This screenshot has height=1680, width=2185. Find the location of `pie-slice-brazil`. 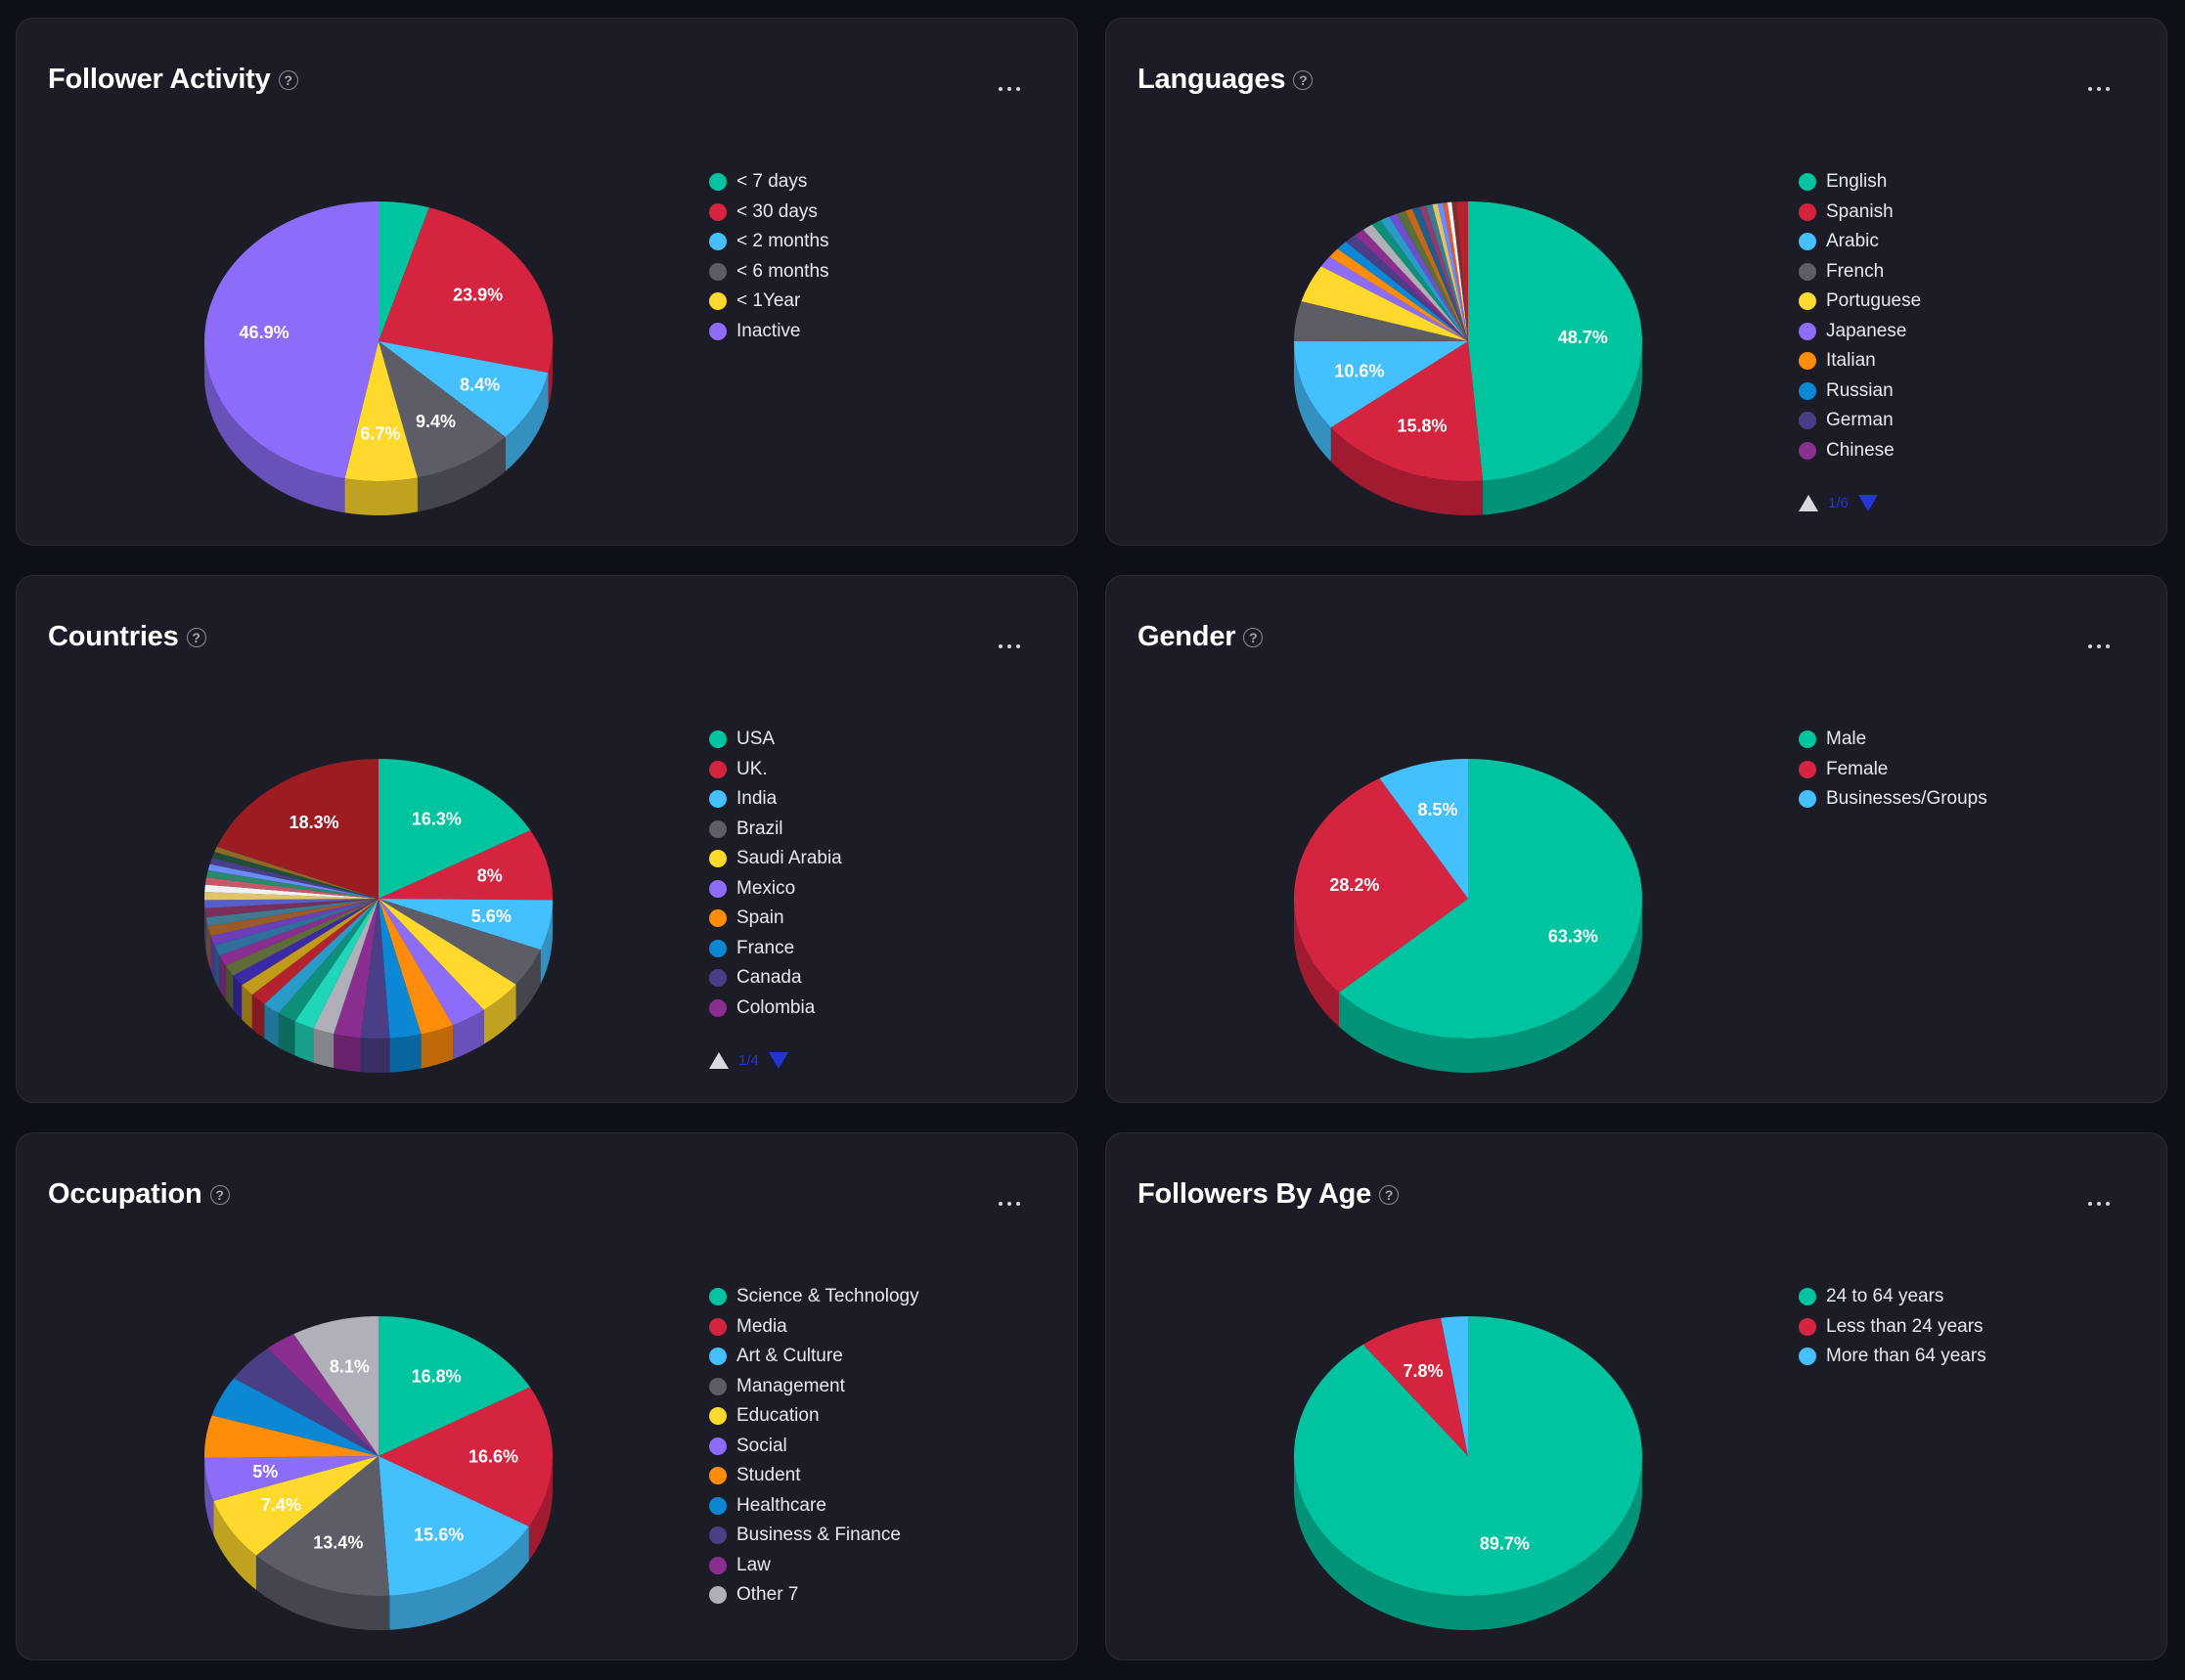

pie-slice-brazil is located at coordinates (460, 942).